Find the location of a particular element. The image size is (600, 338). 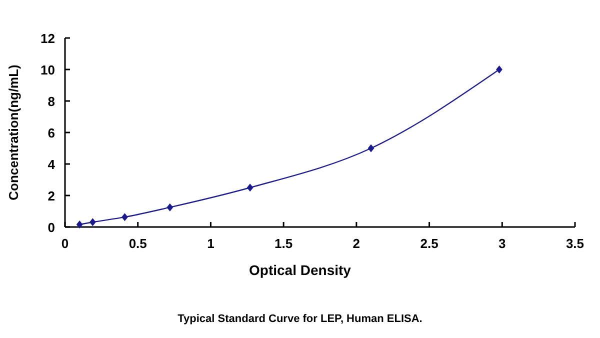

x-tick-label: 0.5 is located at coordinates (137, 243).